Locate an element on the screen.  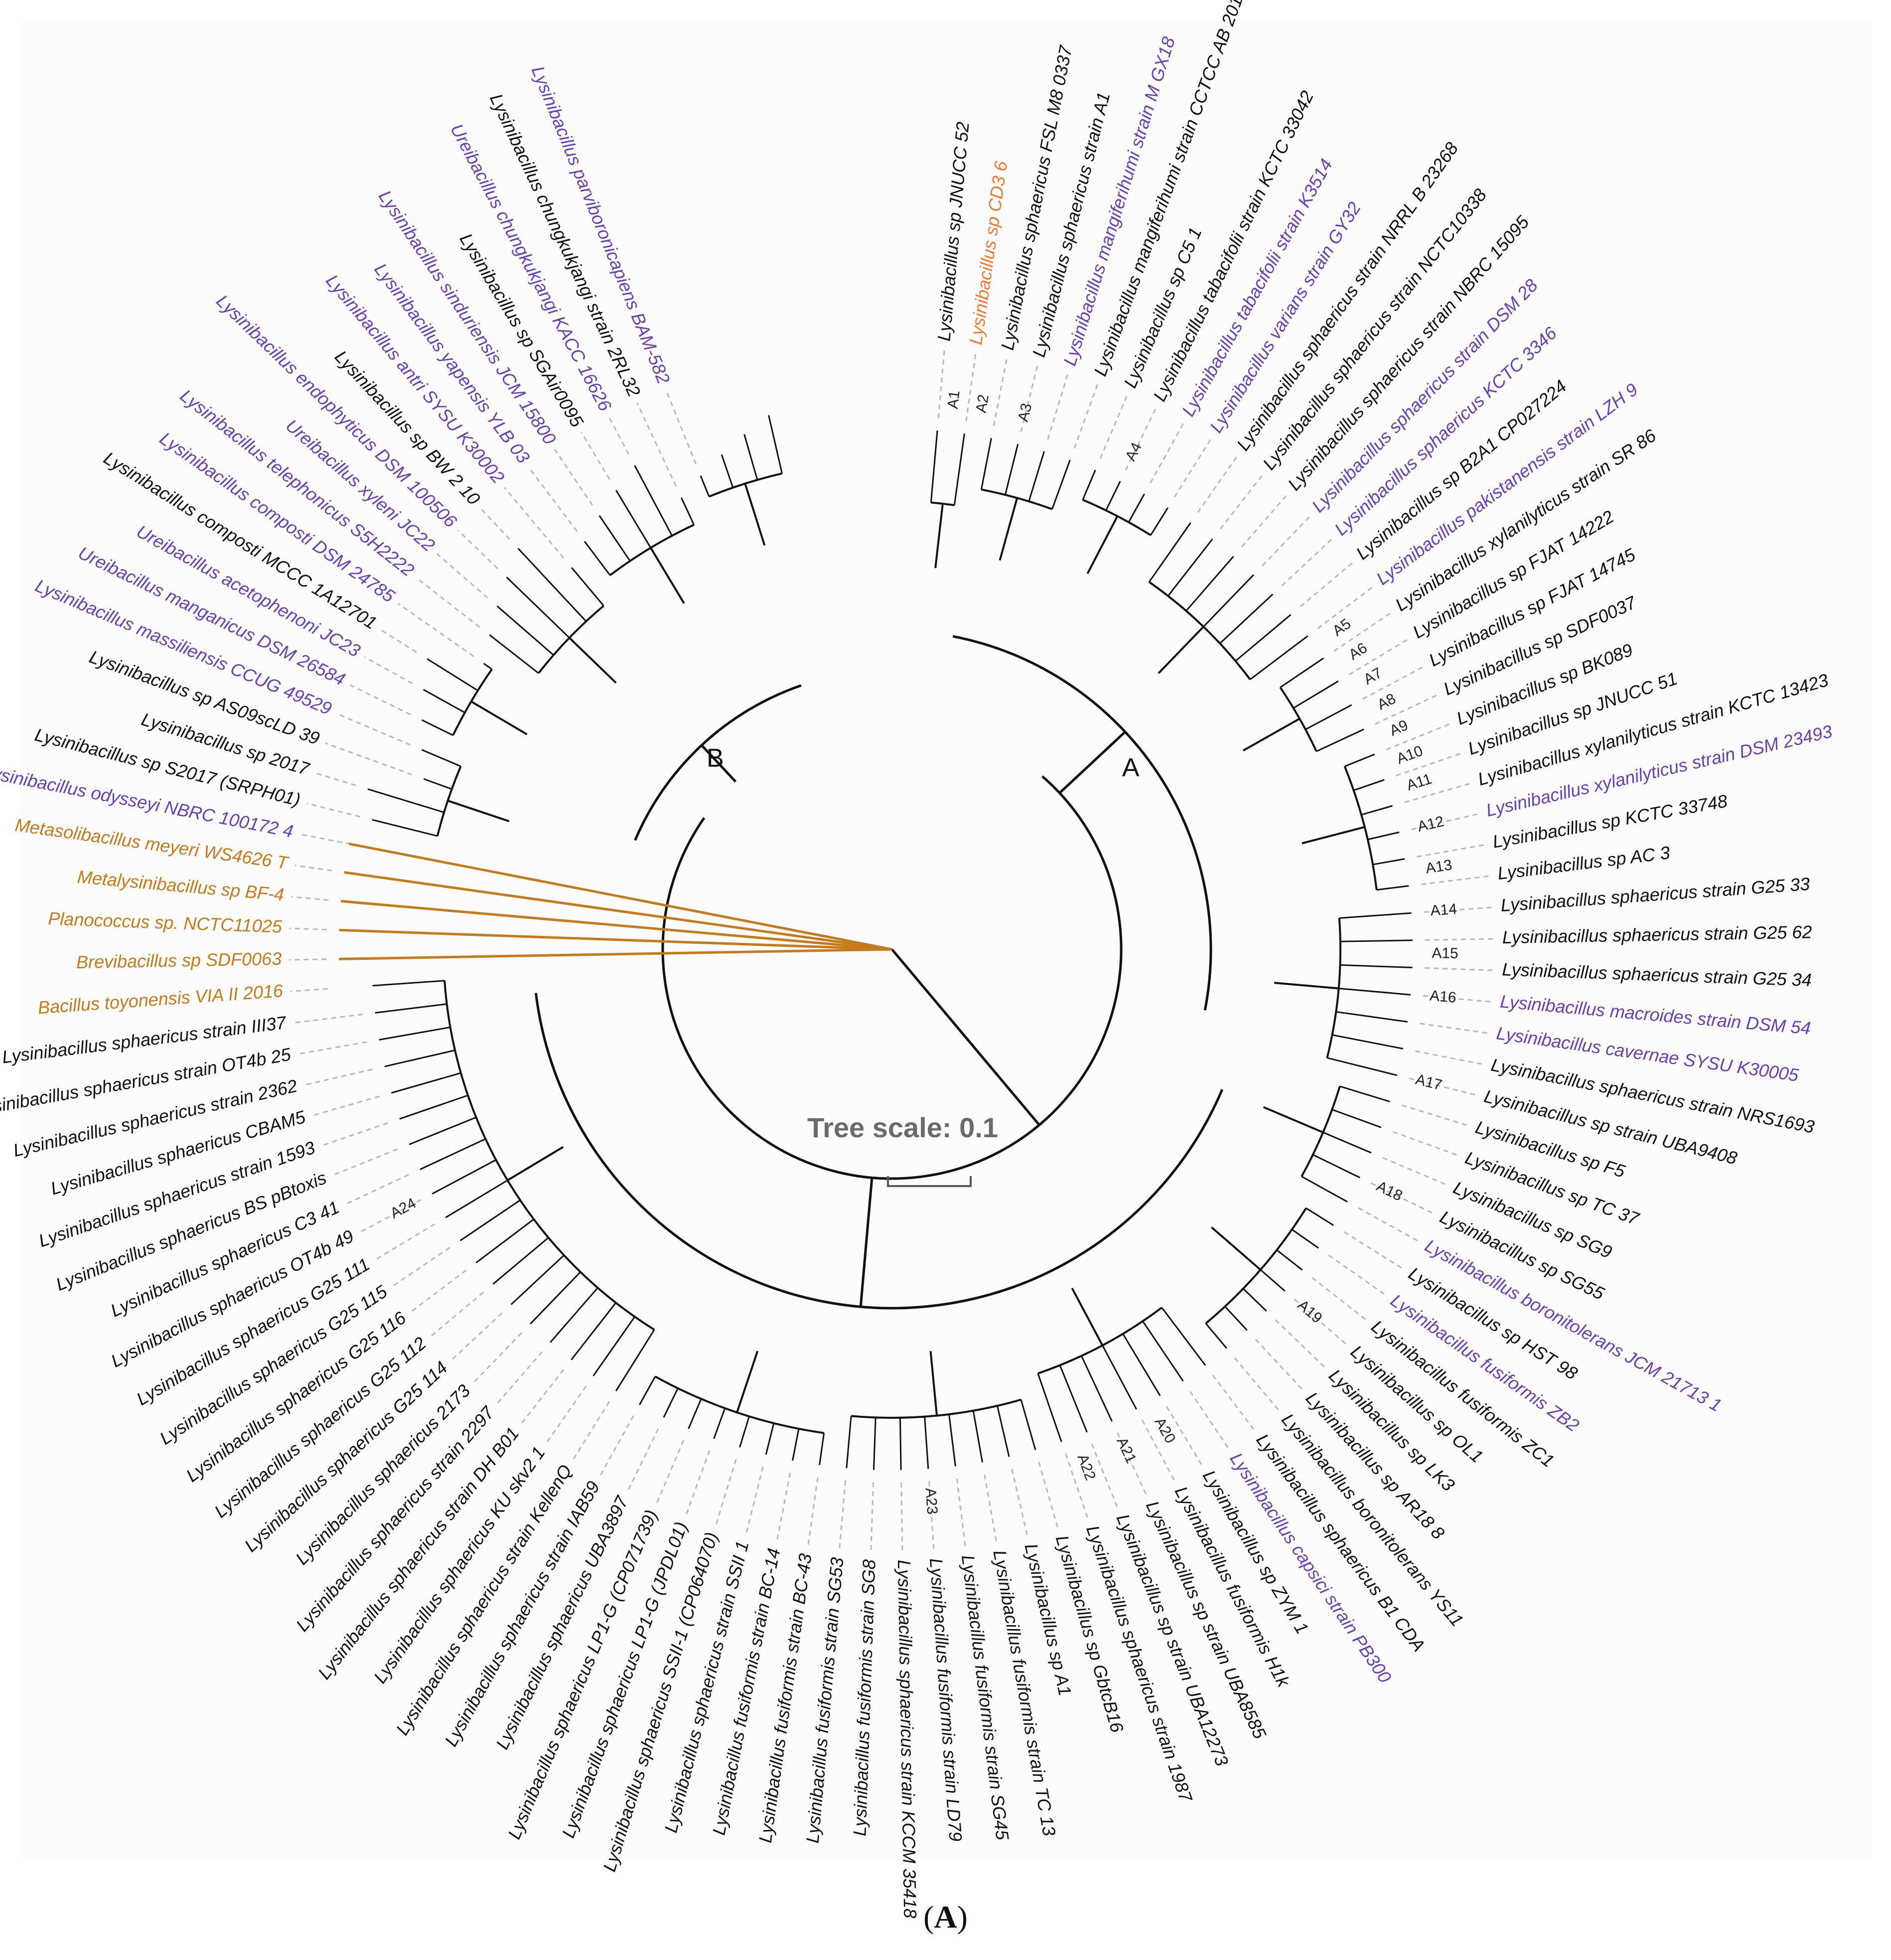
leaf-label-91: Metalysinibacillus sp BF-4 is located at coordinates (181, 886).